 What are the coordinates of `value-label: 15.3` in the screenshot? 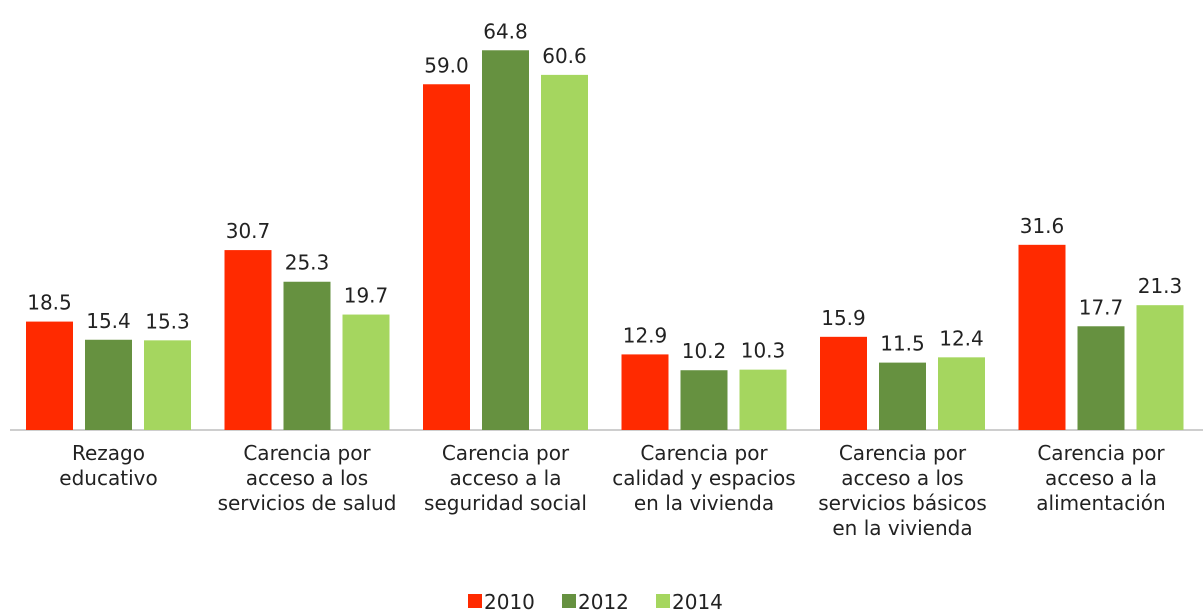 It's located at (167, 321).